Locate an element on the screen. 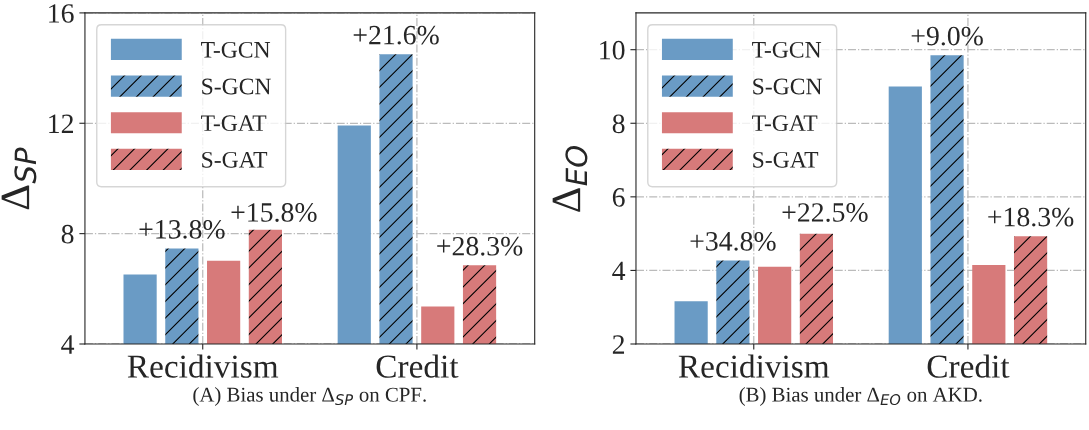  annotation: +22.5% is located at coordinates (825, 212).